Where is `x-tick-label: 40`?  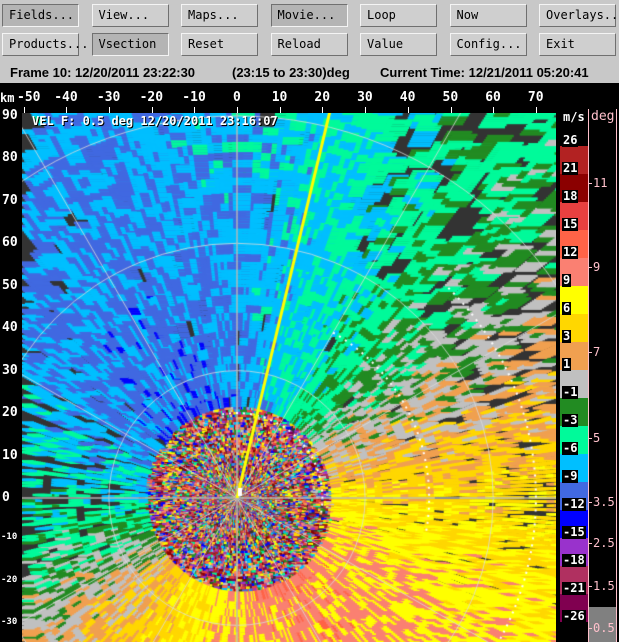
x-tick-label: 40 is located at coordinates (407, 97).